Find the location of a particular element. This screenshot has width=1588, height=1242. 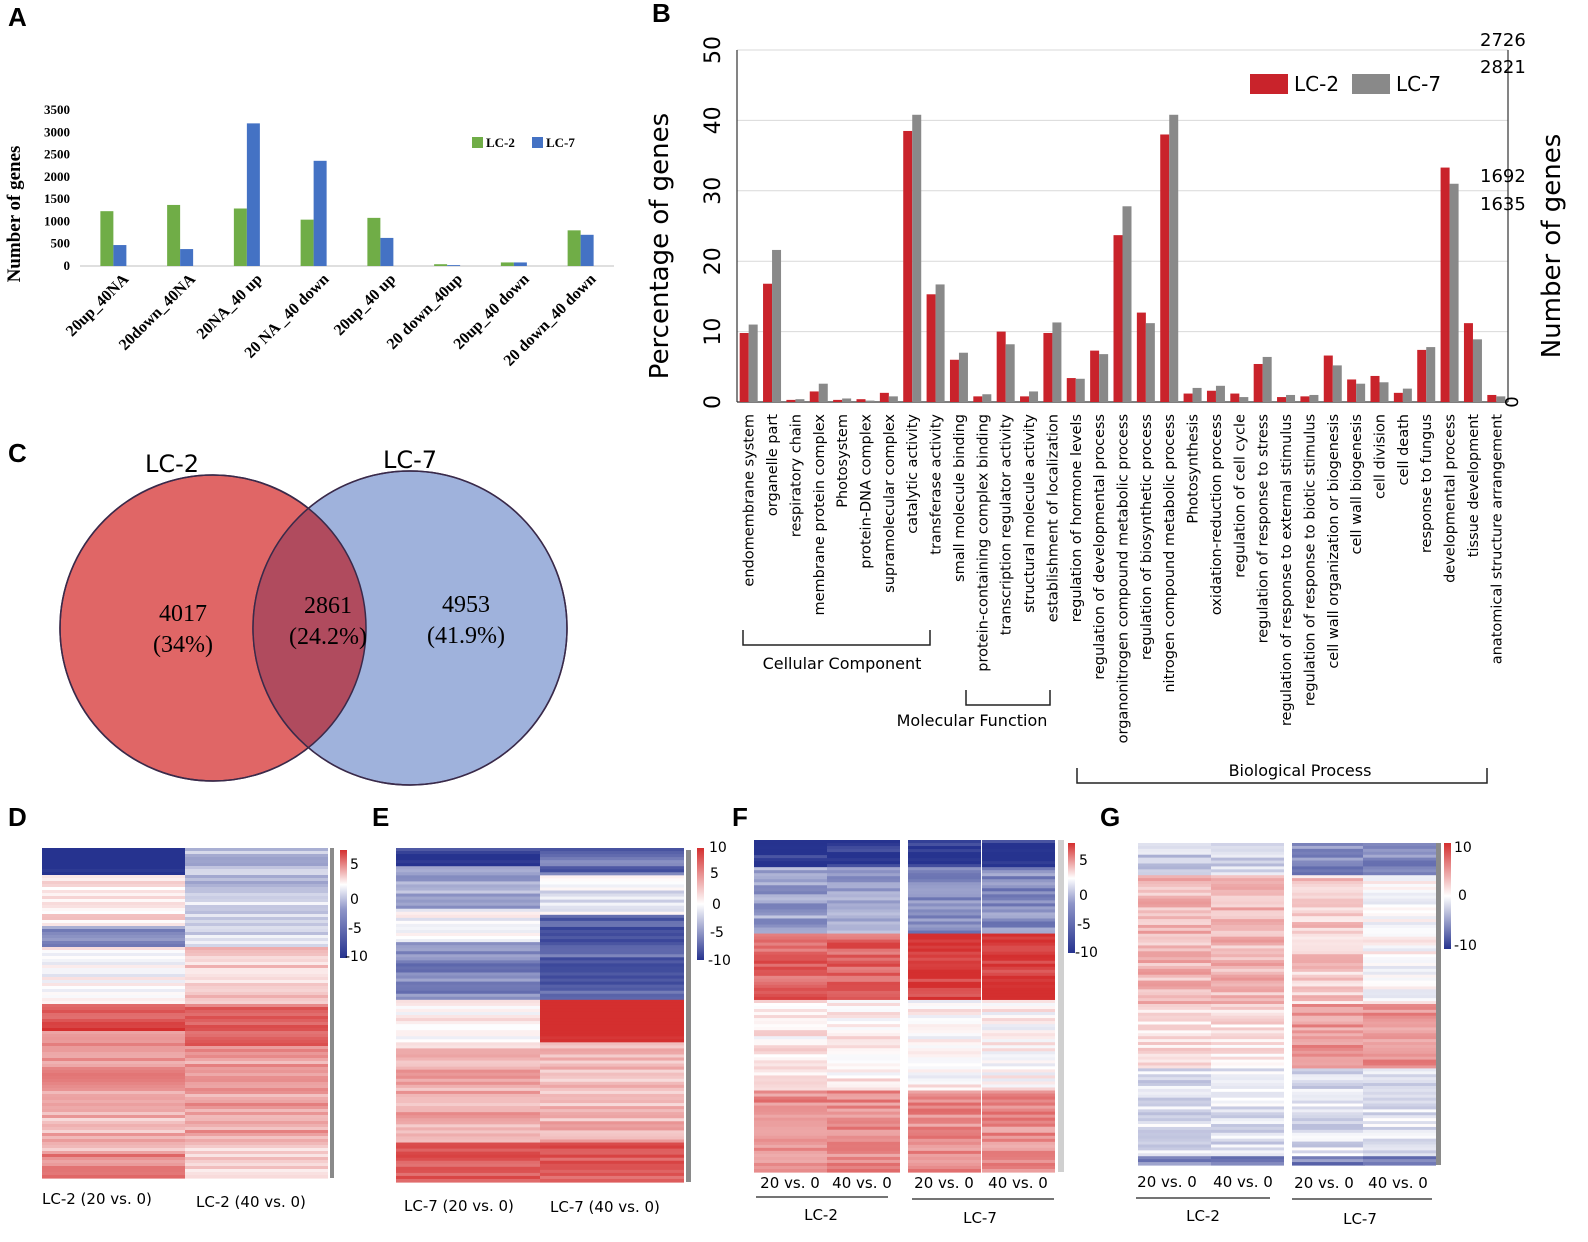

panel-e-scale-neg10: -10 is located at coordinates (719, 961).